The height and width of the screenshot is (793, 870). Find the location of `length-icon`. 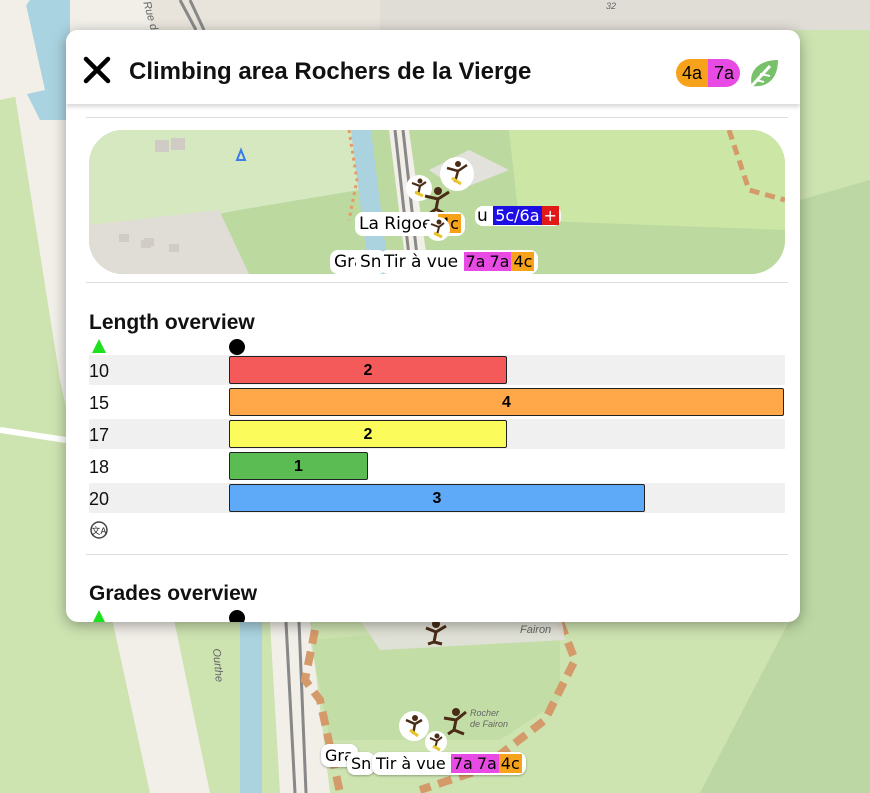

length-icon is located at coordinates (99, 346).